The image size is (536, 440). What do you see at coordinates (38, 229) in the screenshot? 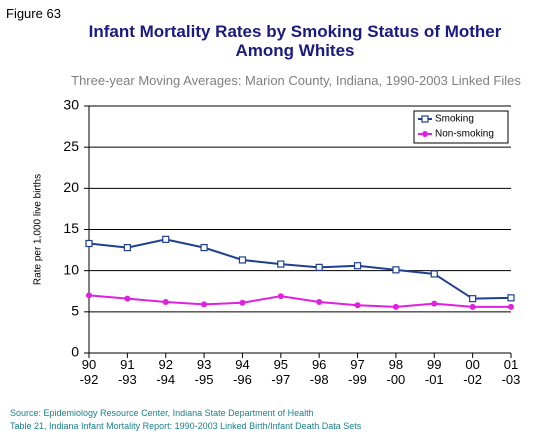
I see `y-axis-label: Rate per 1,000 live births` at bounding box center [38, 229].